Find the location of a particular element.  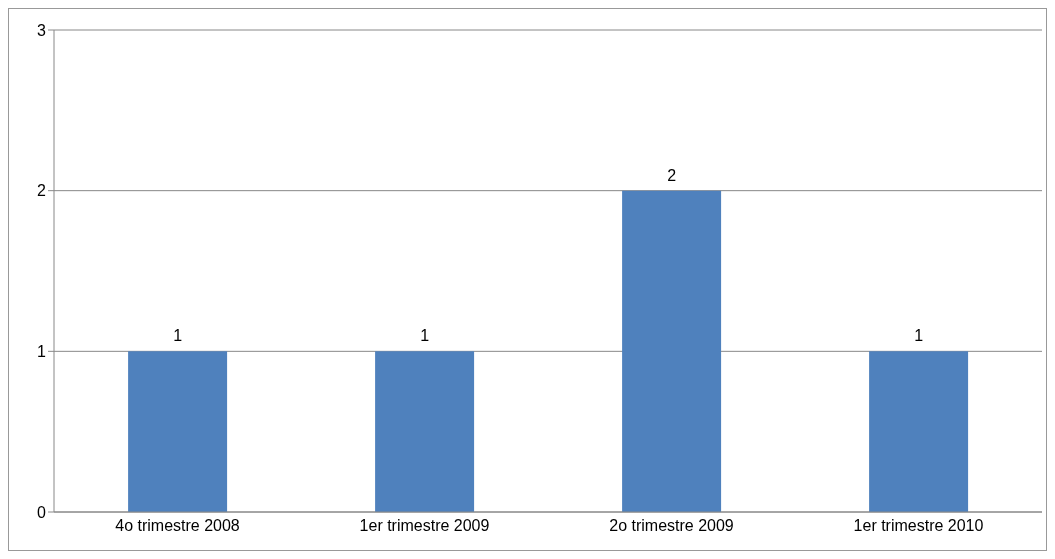

x-tick-label: 2o trimestre 2009 is located at coordinates (671, 526).